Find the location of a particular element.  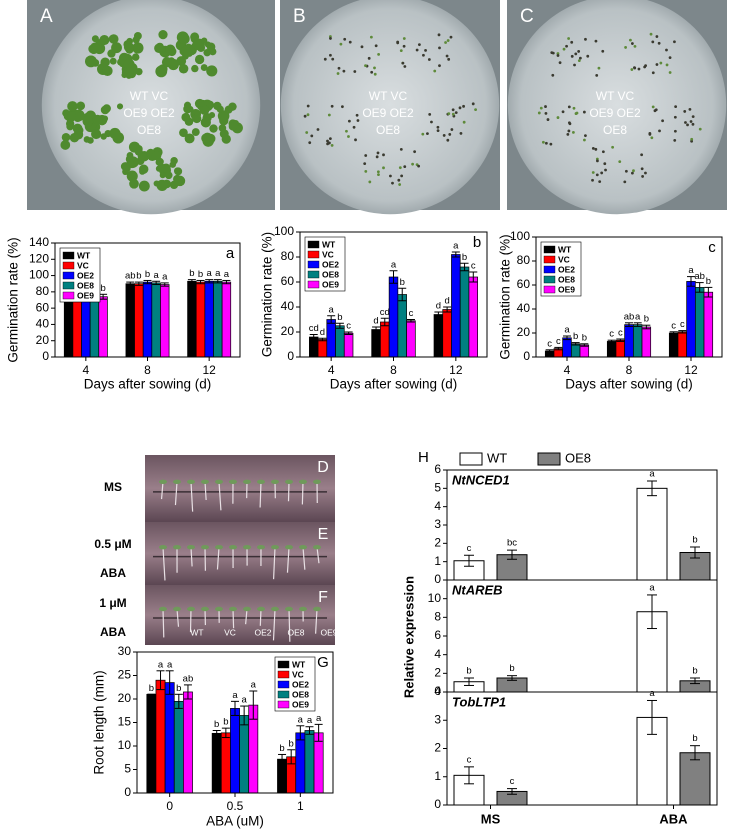

legend-label: OE8 is located at coordinates (566, 279).